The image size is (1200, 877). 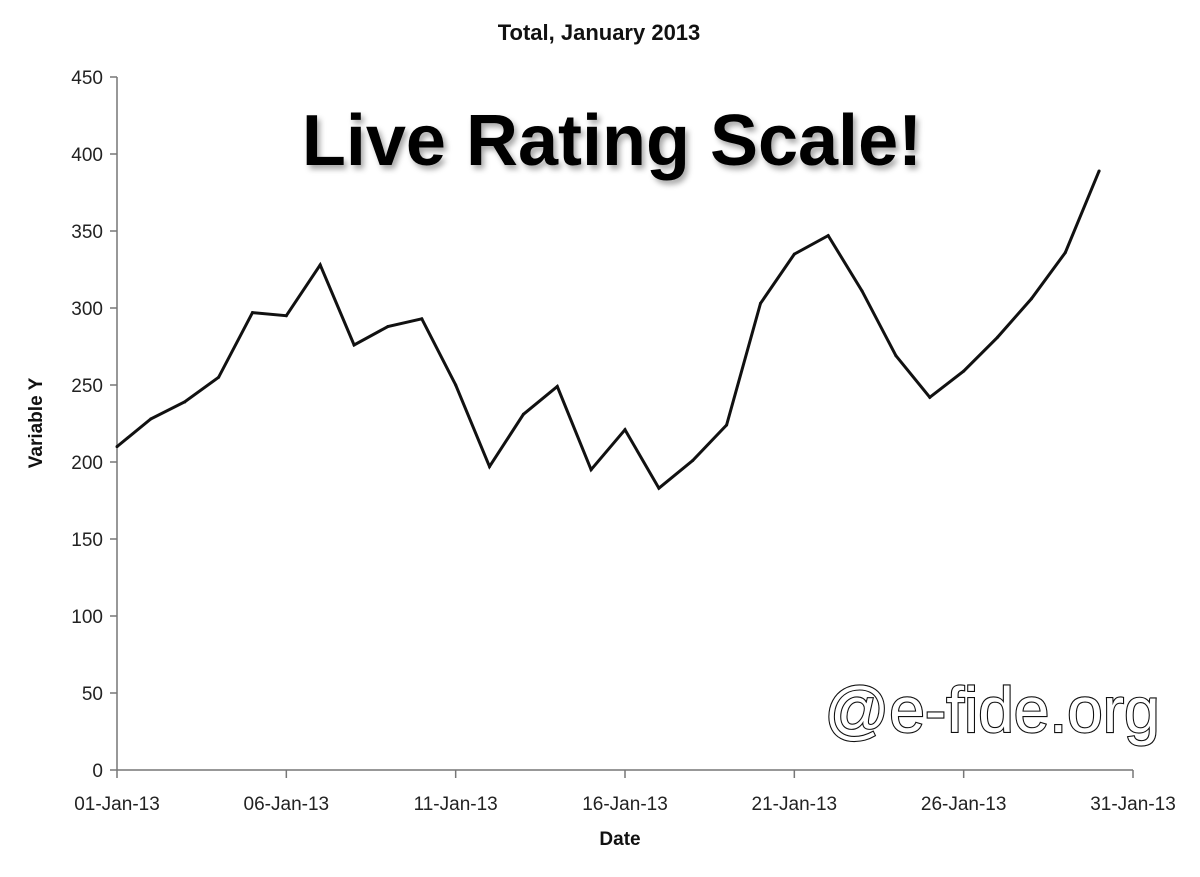 What do you see at coordinates (94, 425) in the screenshot?
I see `y-axis: 0 50 100 150 200 250 300 350 400 450` at bounding box center [94, 425].